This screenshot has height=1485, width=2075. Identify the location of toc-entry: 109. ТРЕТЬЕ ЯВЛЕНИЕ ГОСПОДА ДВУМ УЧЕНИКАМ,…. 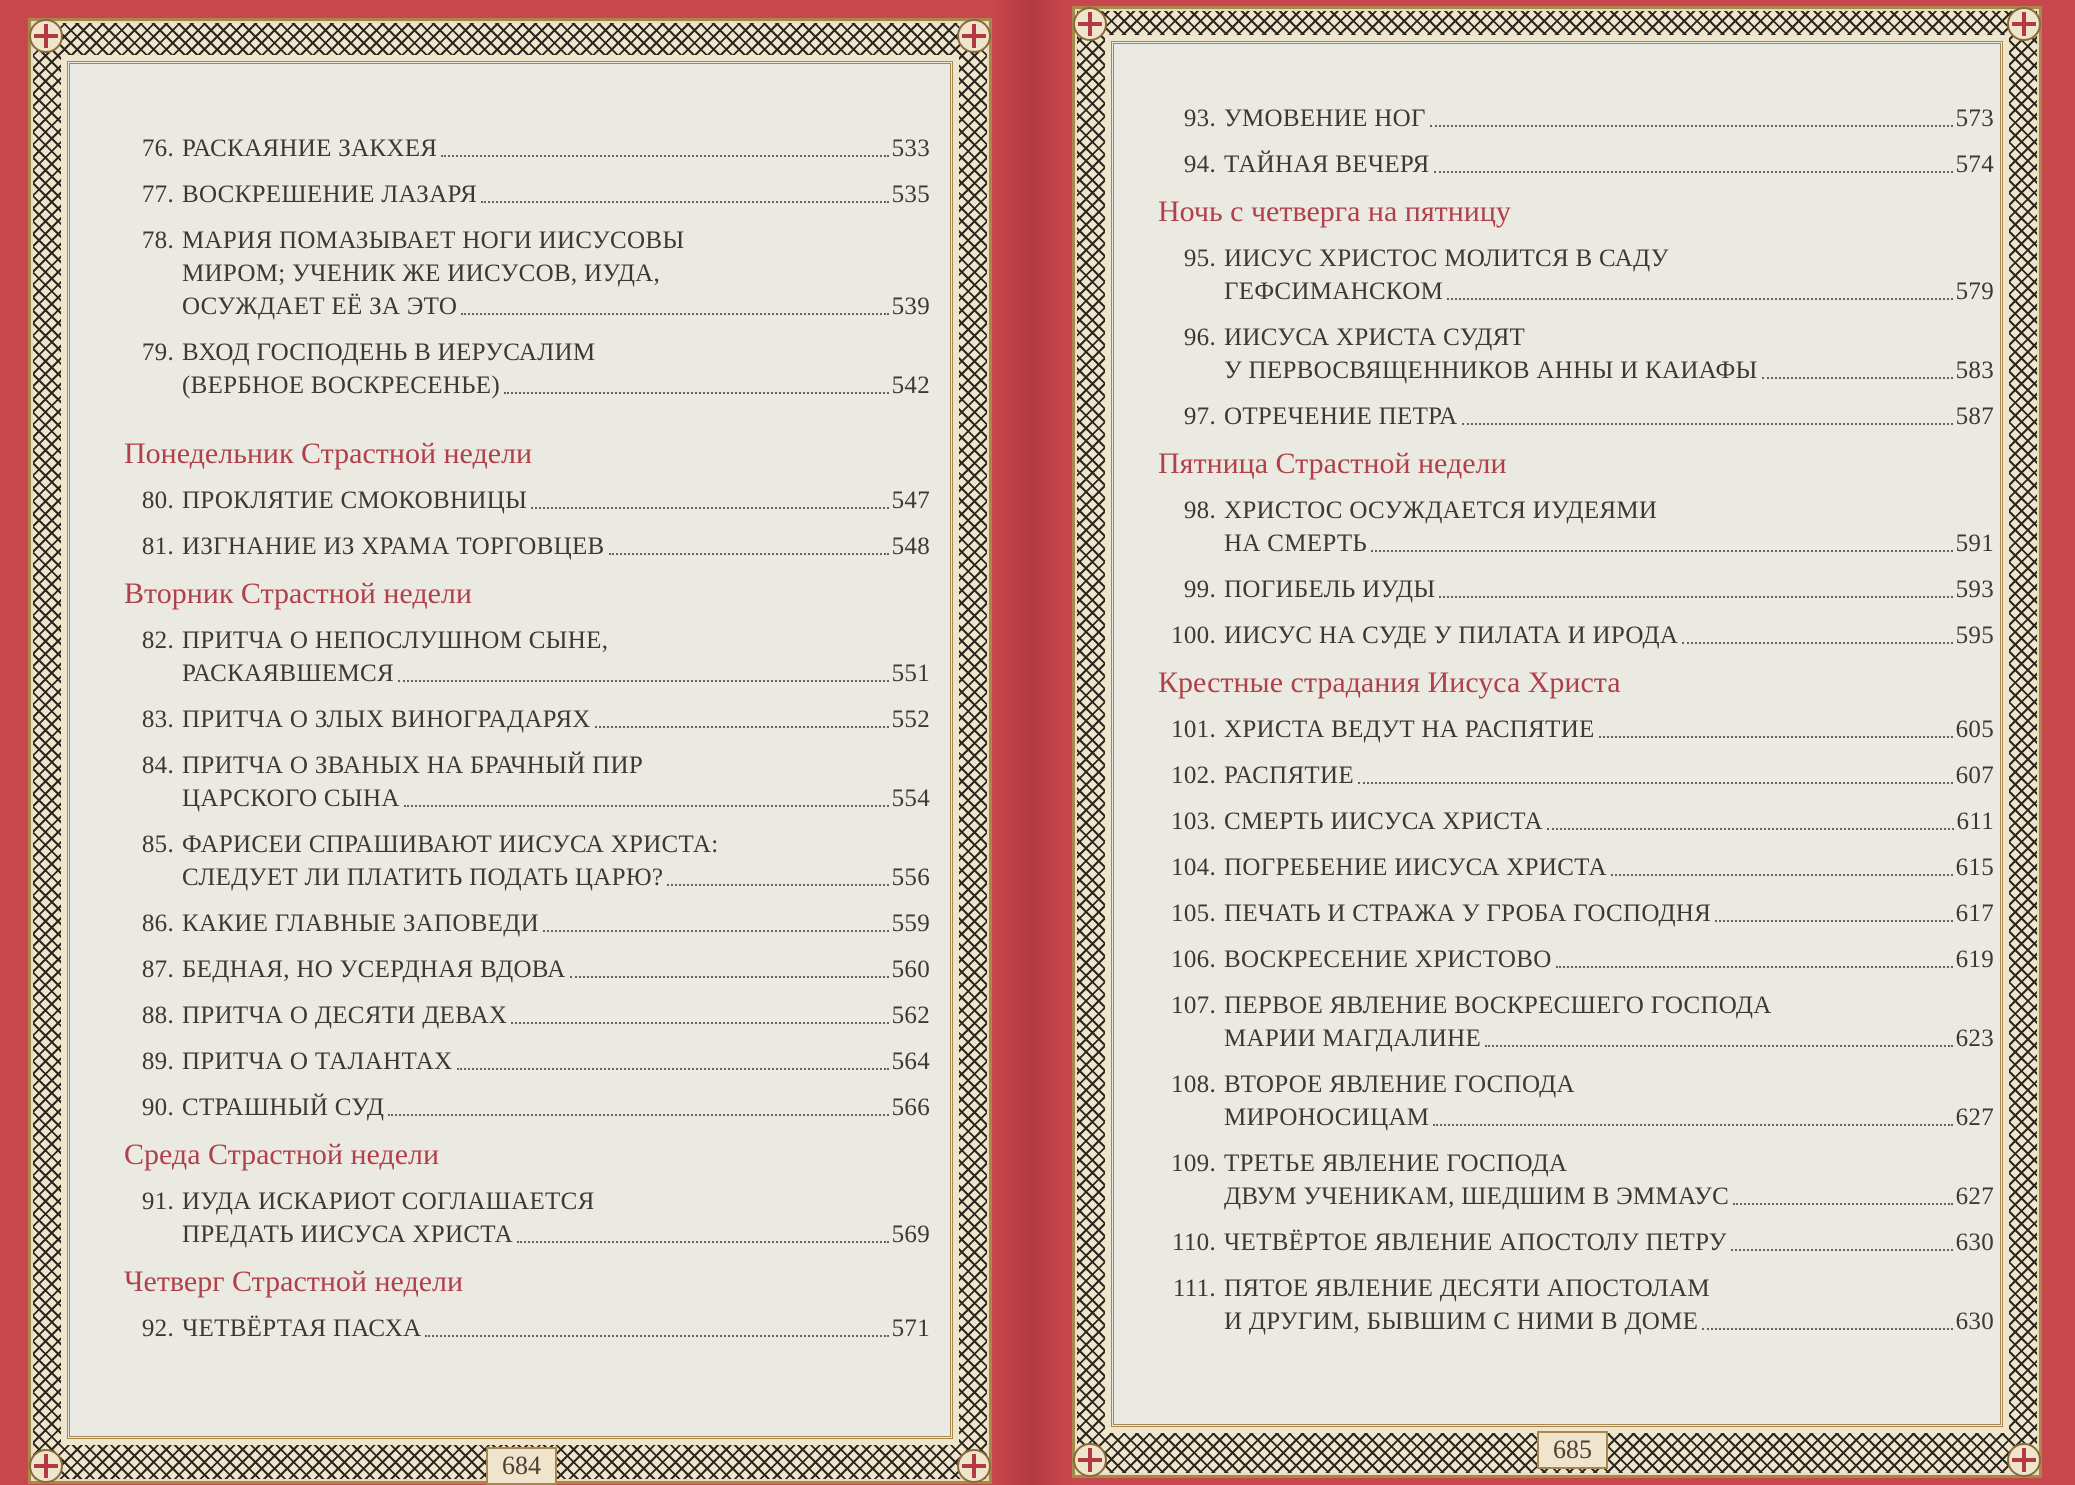
(1579, 1180).